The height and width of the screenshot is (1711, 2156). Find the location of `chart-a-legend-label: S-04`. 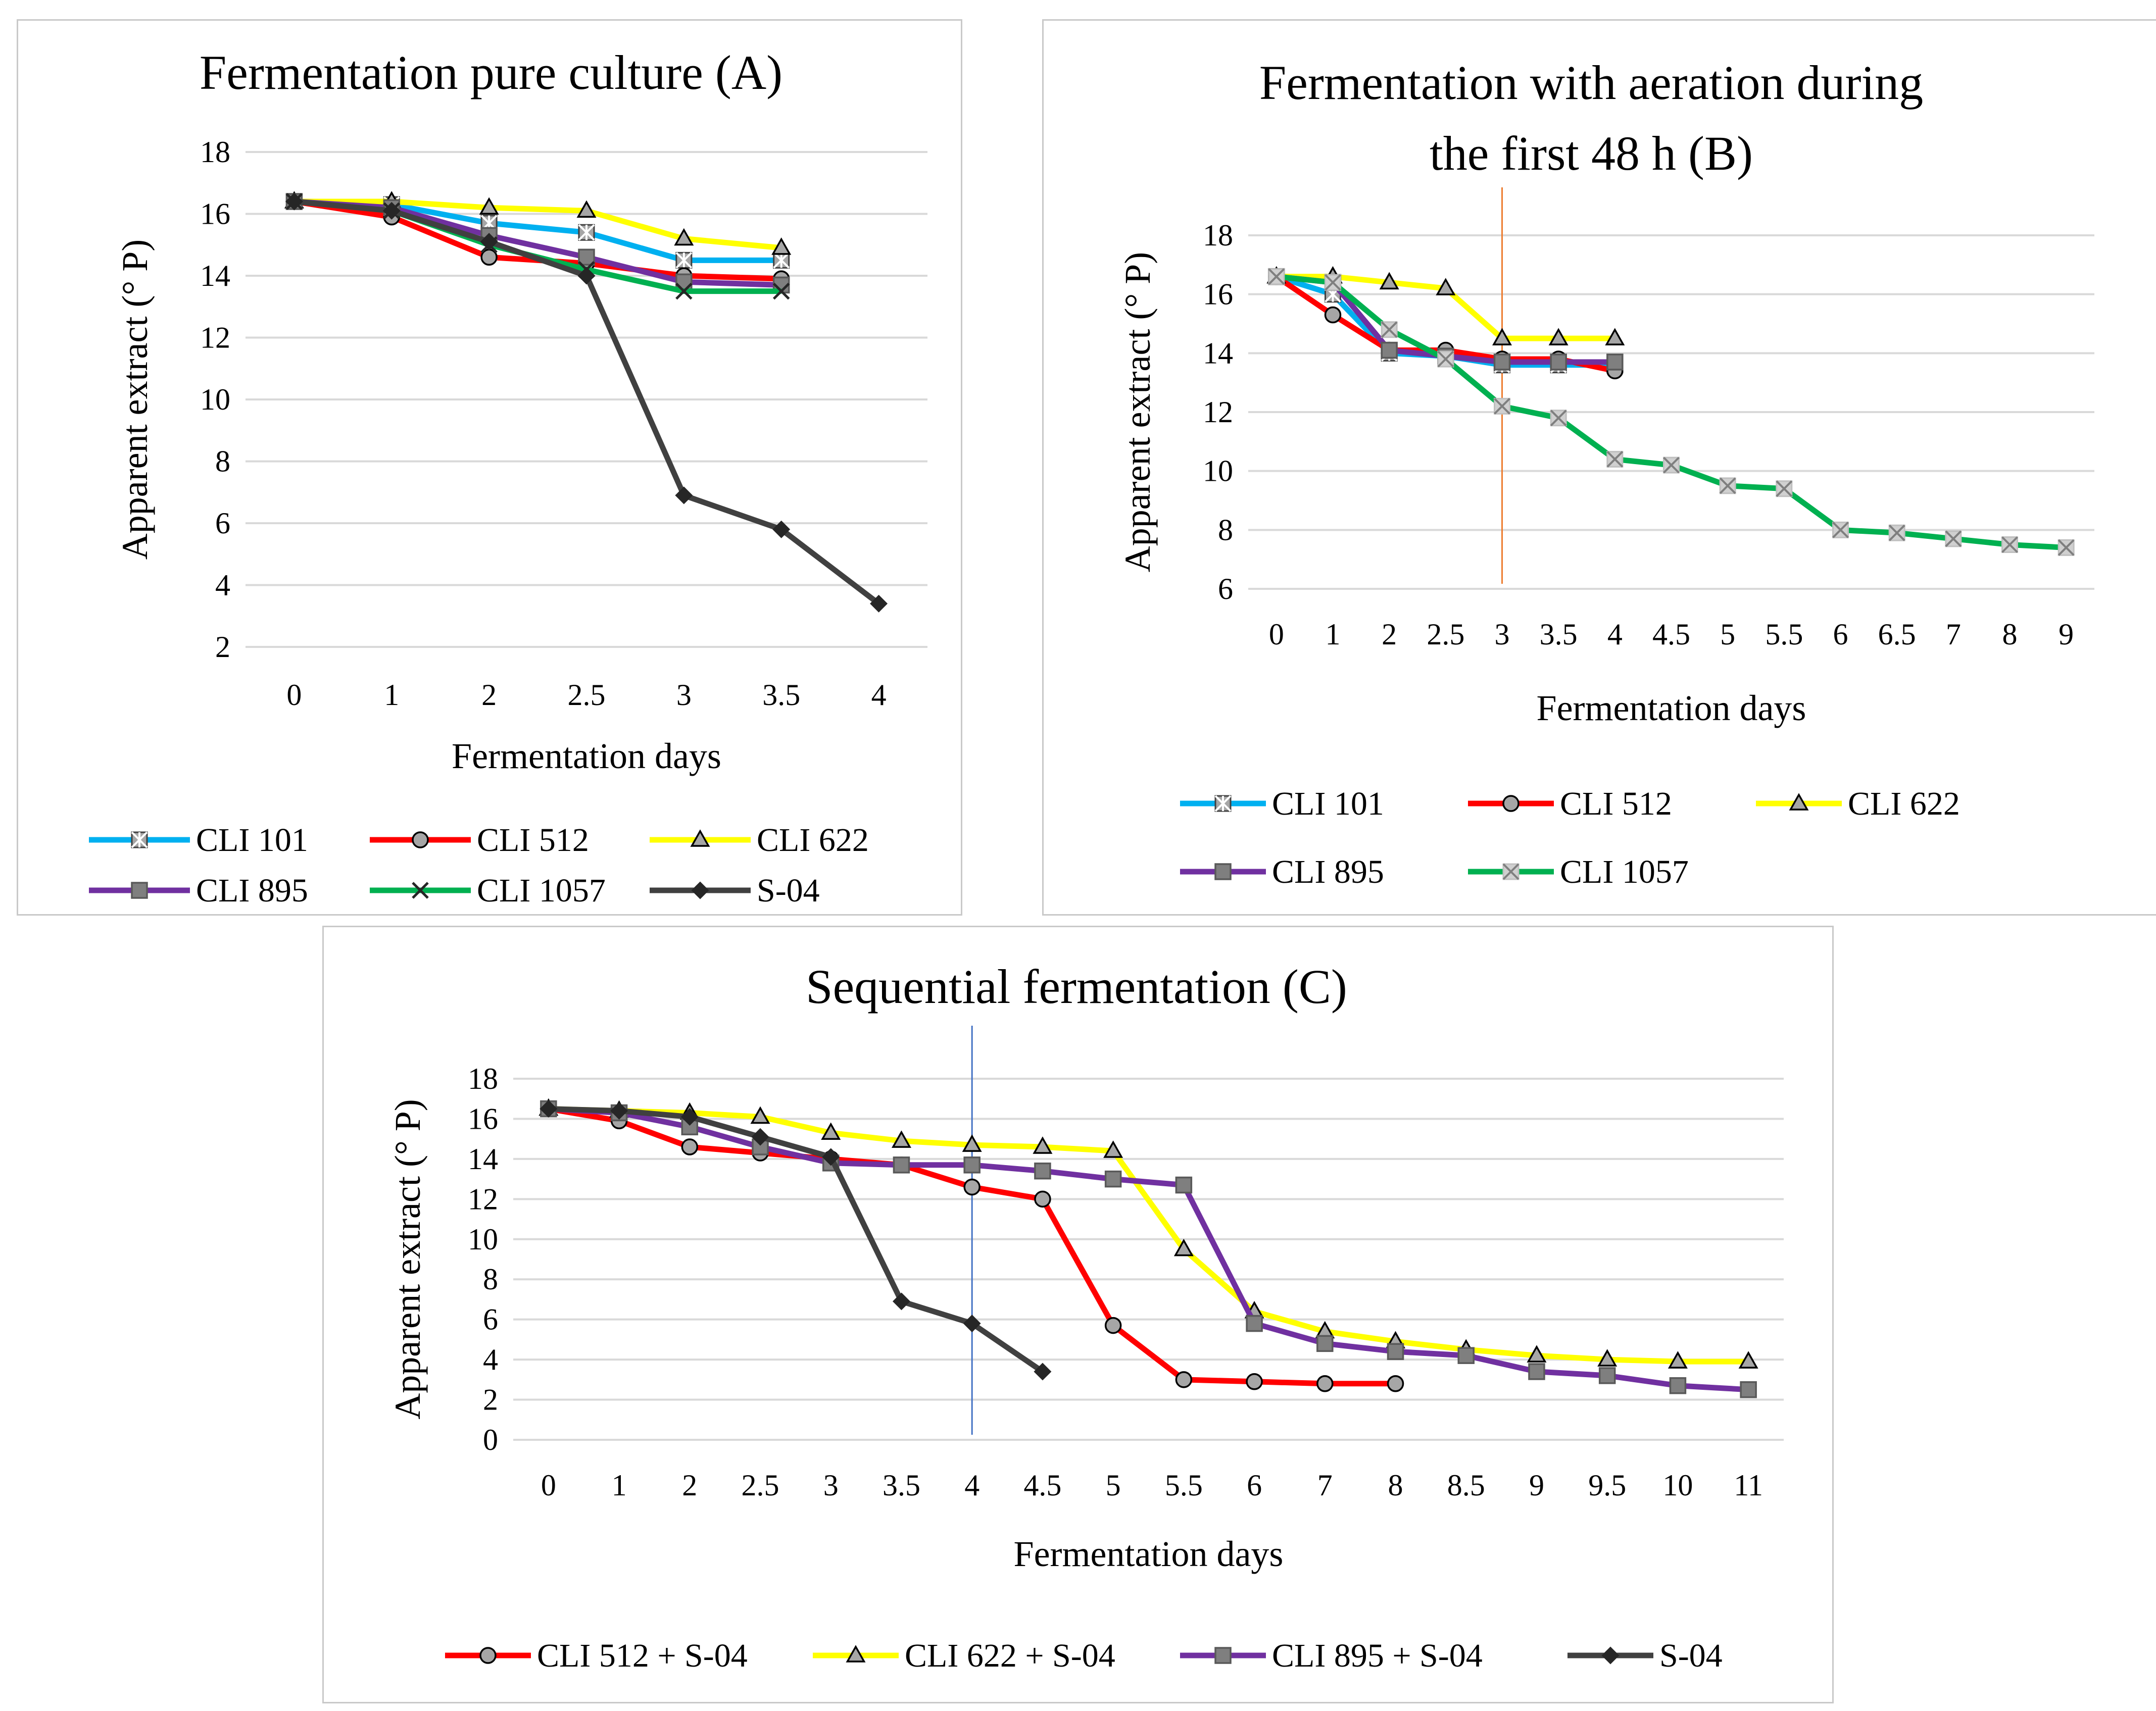

chart-a-legend-label: S-04 is located at coordinates (788, 891).